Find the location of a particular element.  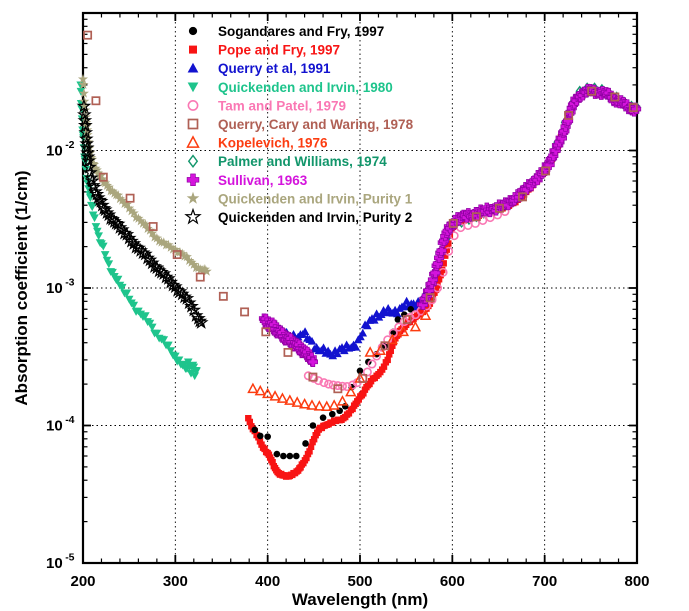

y-tick-label-1e-4: 10 -4 is located at coordinates (60, 424).